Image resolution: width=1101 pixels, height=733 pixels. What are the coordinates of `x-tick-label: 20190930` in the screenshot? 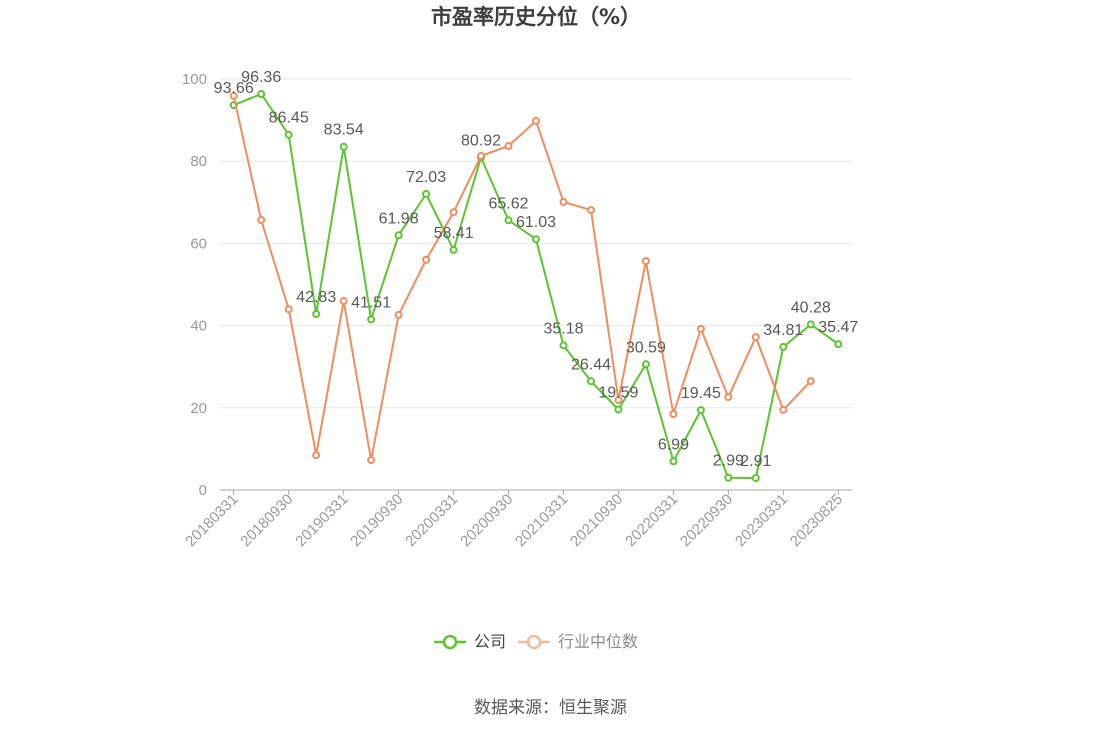 It's located at (376, 520).